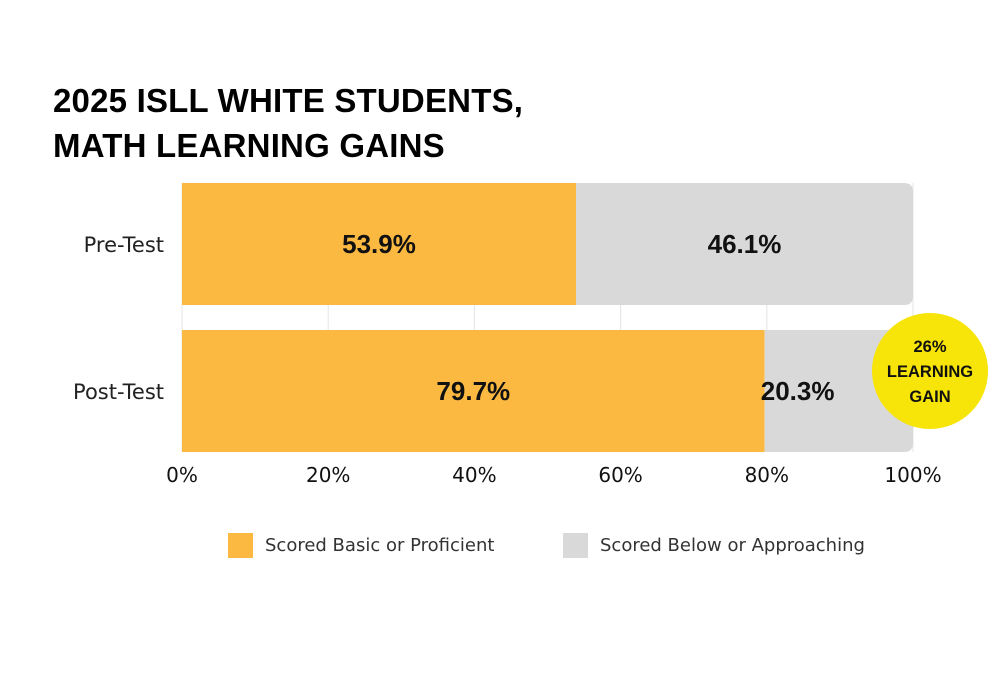  What do you see at coordinates (124, 245) in the screenshot?
I see `category-label: Pre-Test` at bounding box center [124, 245].